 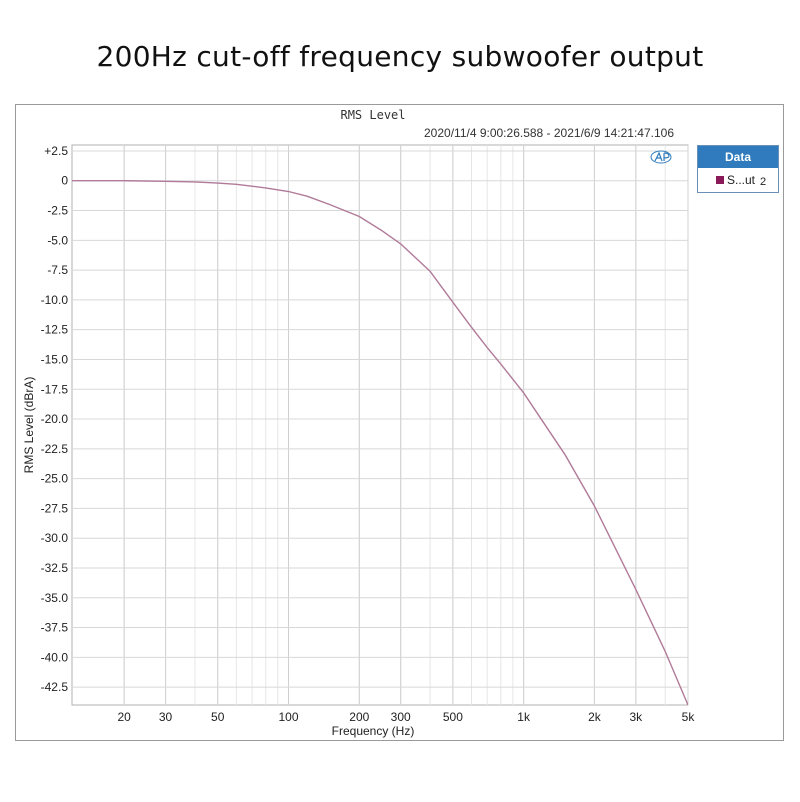 What do you see at coordinates (55, 508) in the screenshot?
I see `y-tick-label: -27.5` at bounding box center [55, 508].